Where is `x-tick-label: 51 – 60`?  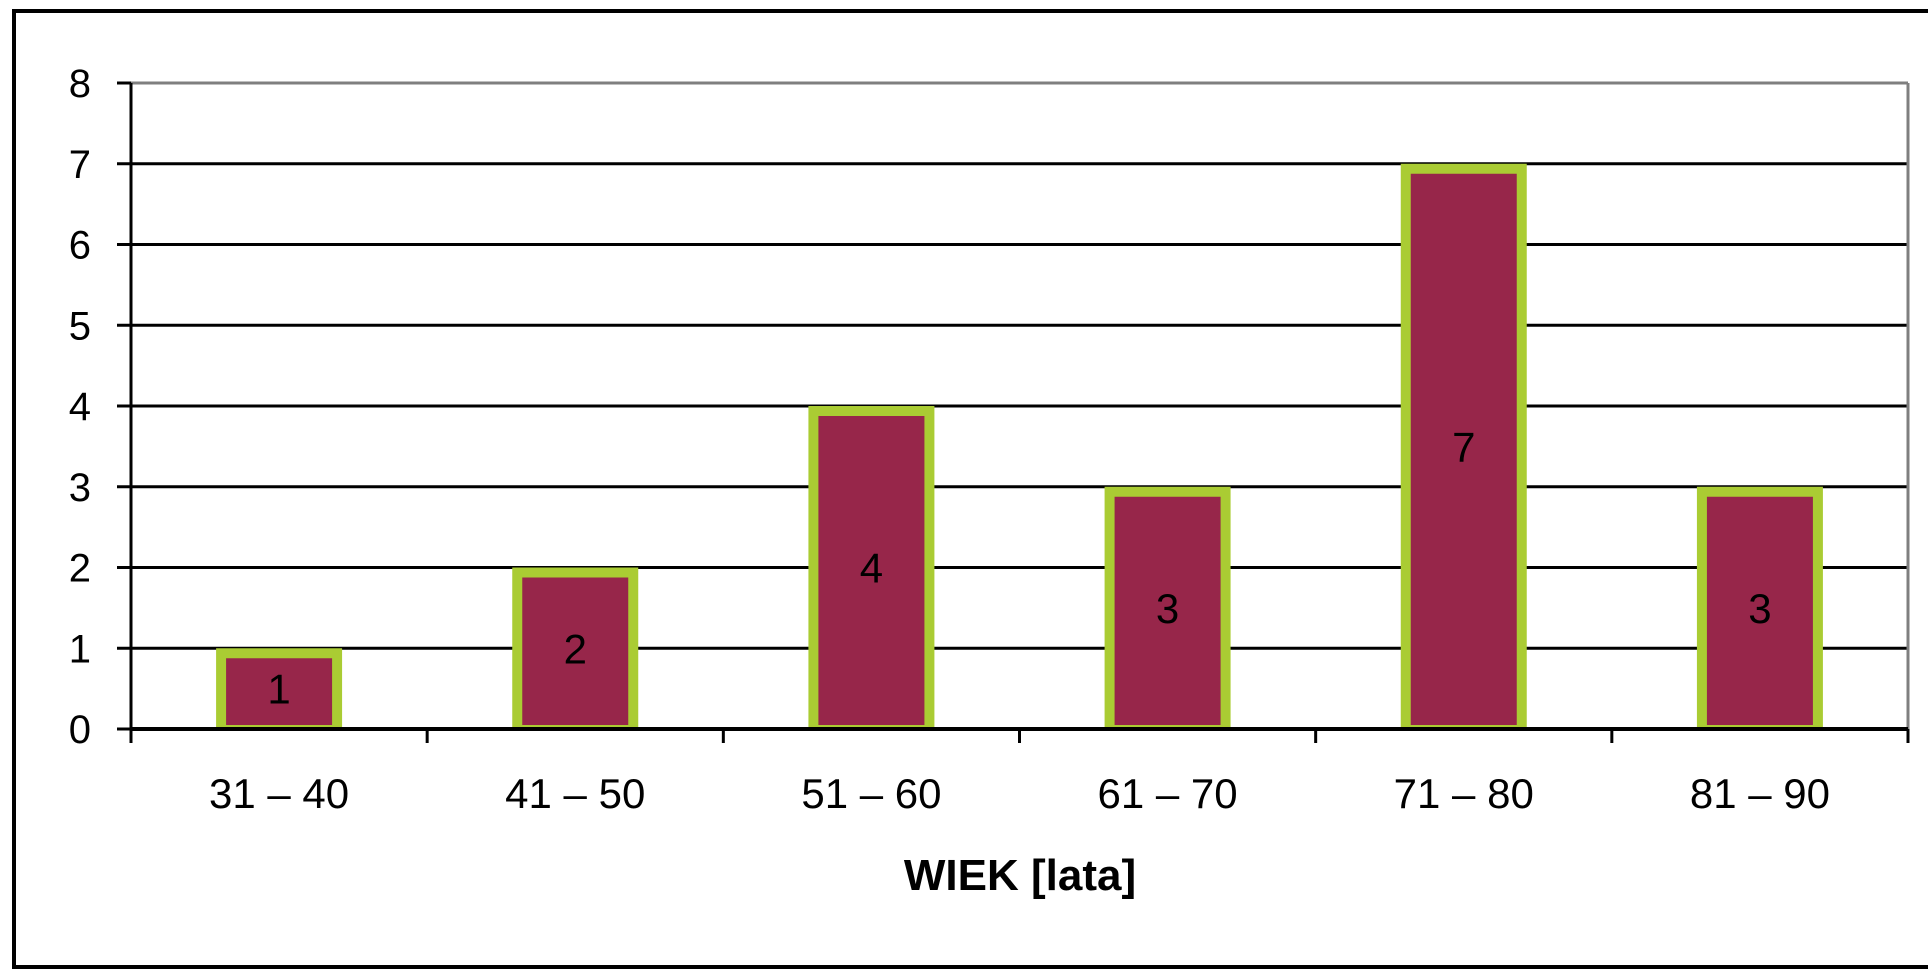
x-tick-label: 51 – 60 is located at coordinates (871, 793).